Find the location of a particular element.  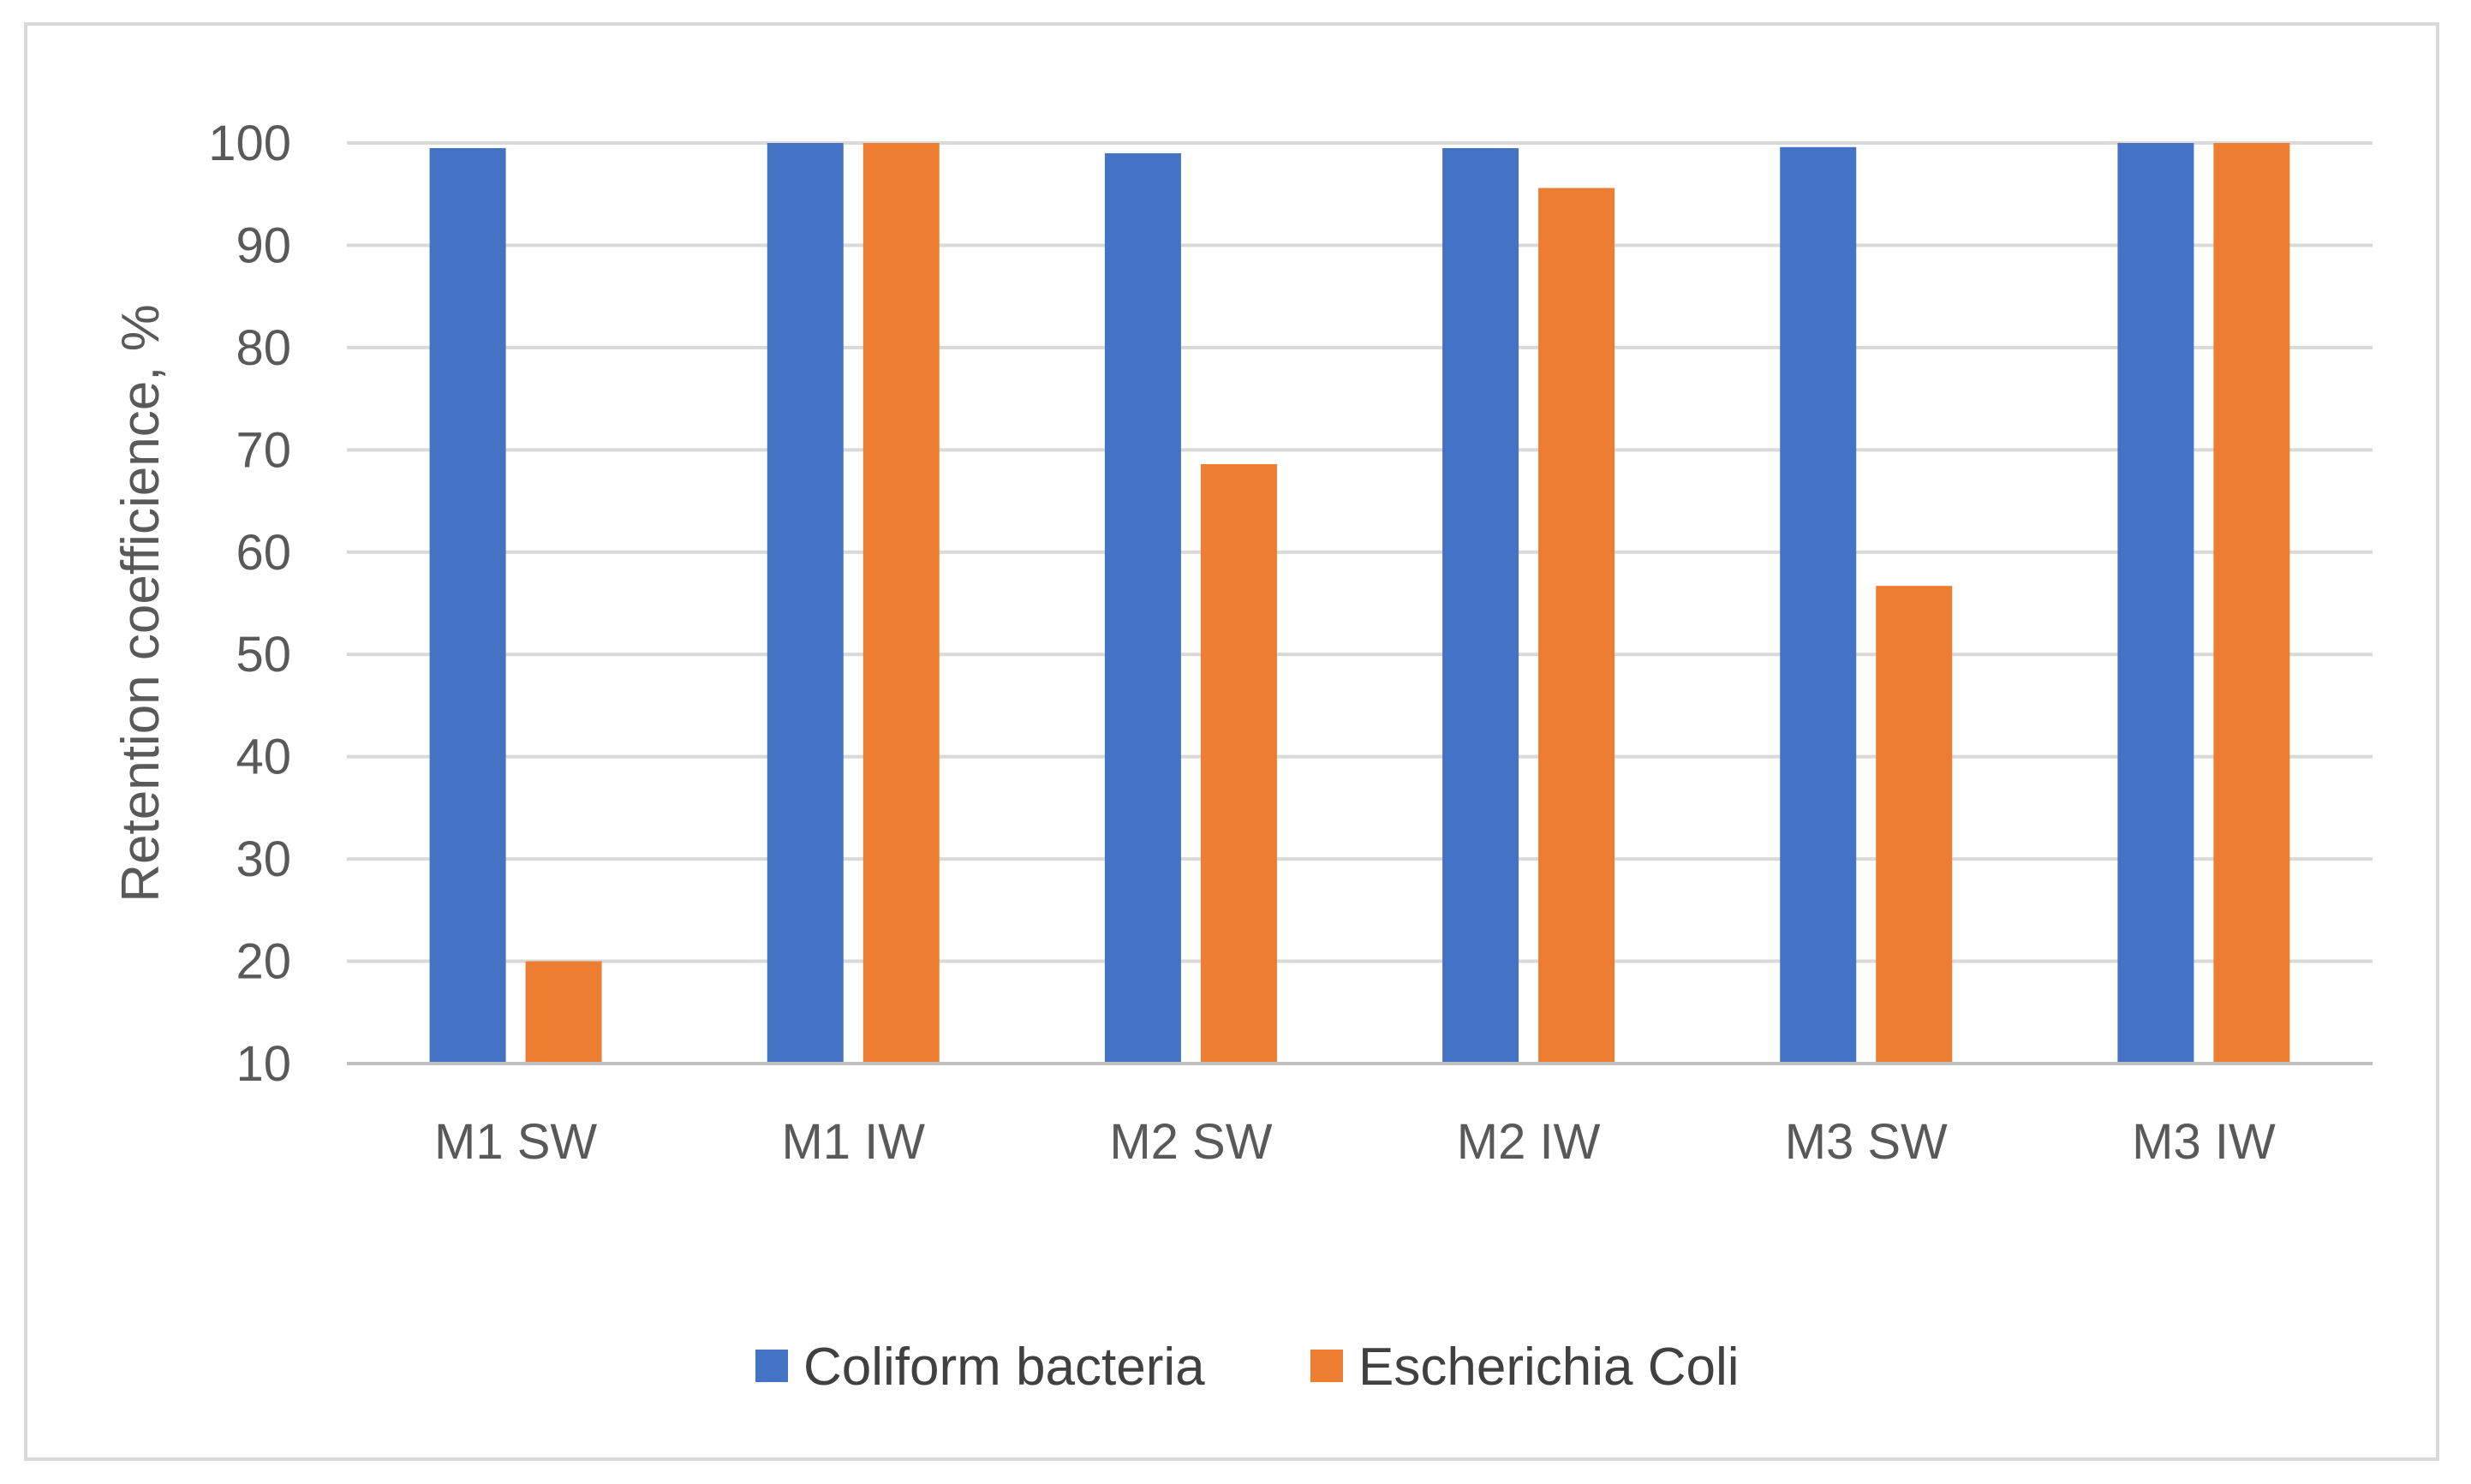

y-axis-tick-labels: 10 20 30 40 50 60 70 80 90 100 is located at coordinates (249, 604).